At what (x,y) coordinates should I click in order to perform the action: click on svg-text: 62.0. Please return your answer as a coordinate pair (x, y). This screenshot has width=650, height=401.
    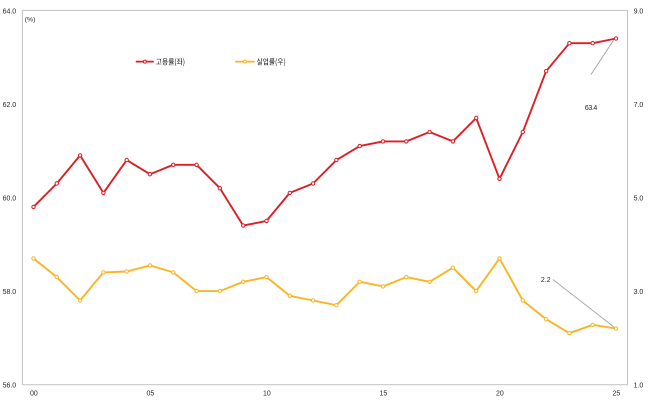
    Looking at the image, I should click on (10, 105).